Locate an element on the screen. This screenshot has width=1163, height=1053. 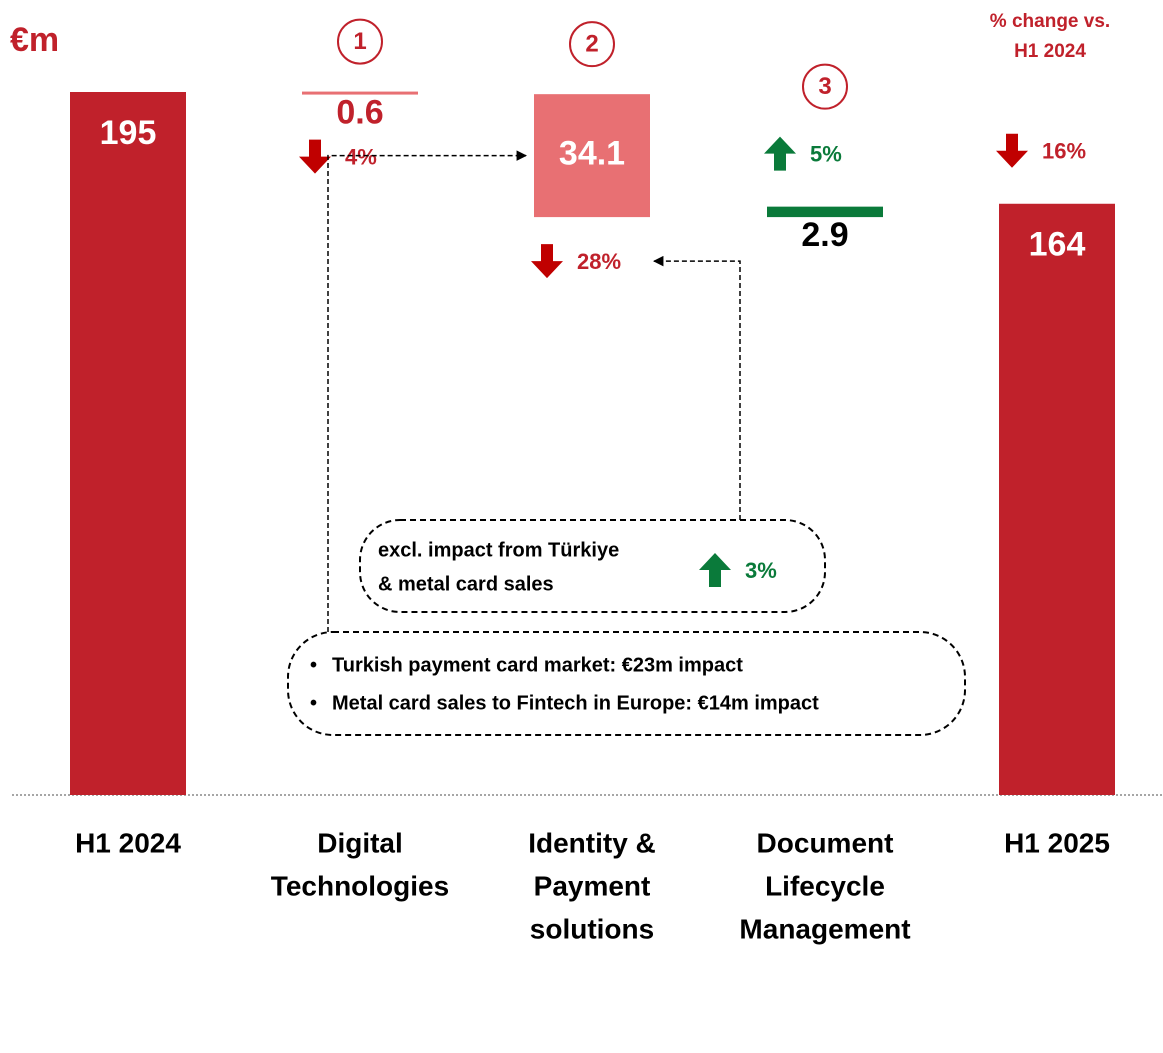
x-tick-label: Digital is located at coordinates (360, 842).